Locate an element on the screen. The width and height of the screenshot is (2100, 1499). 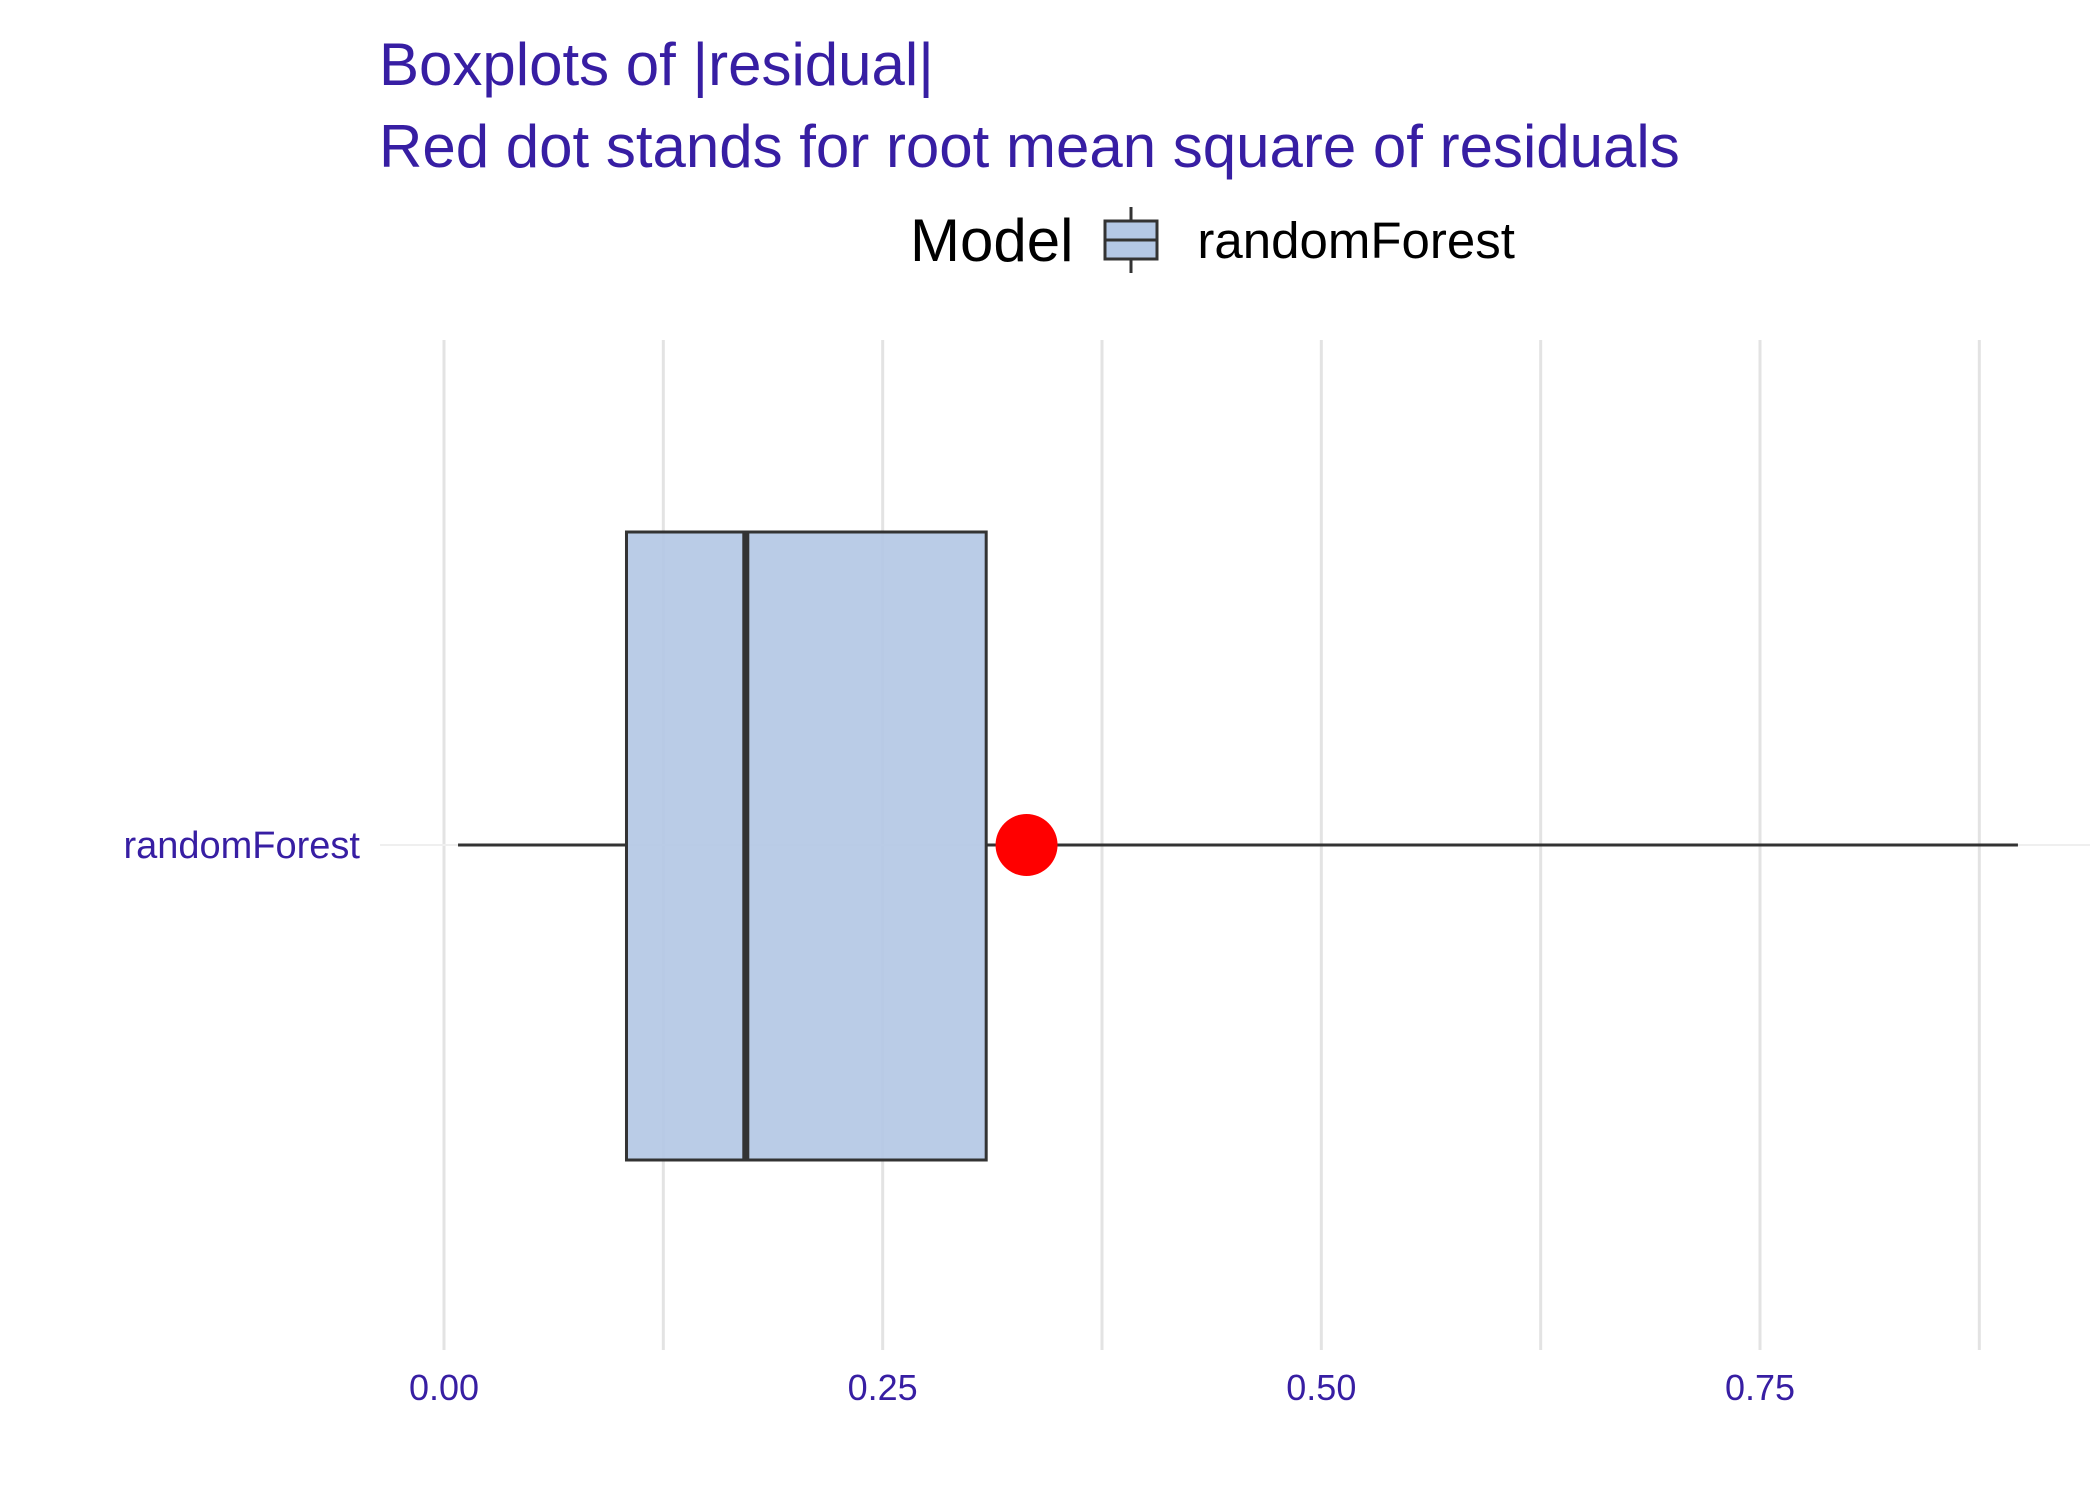
rms-dot is located at coordinates (1026, 845).